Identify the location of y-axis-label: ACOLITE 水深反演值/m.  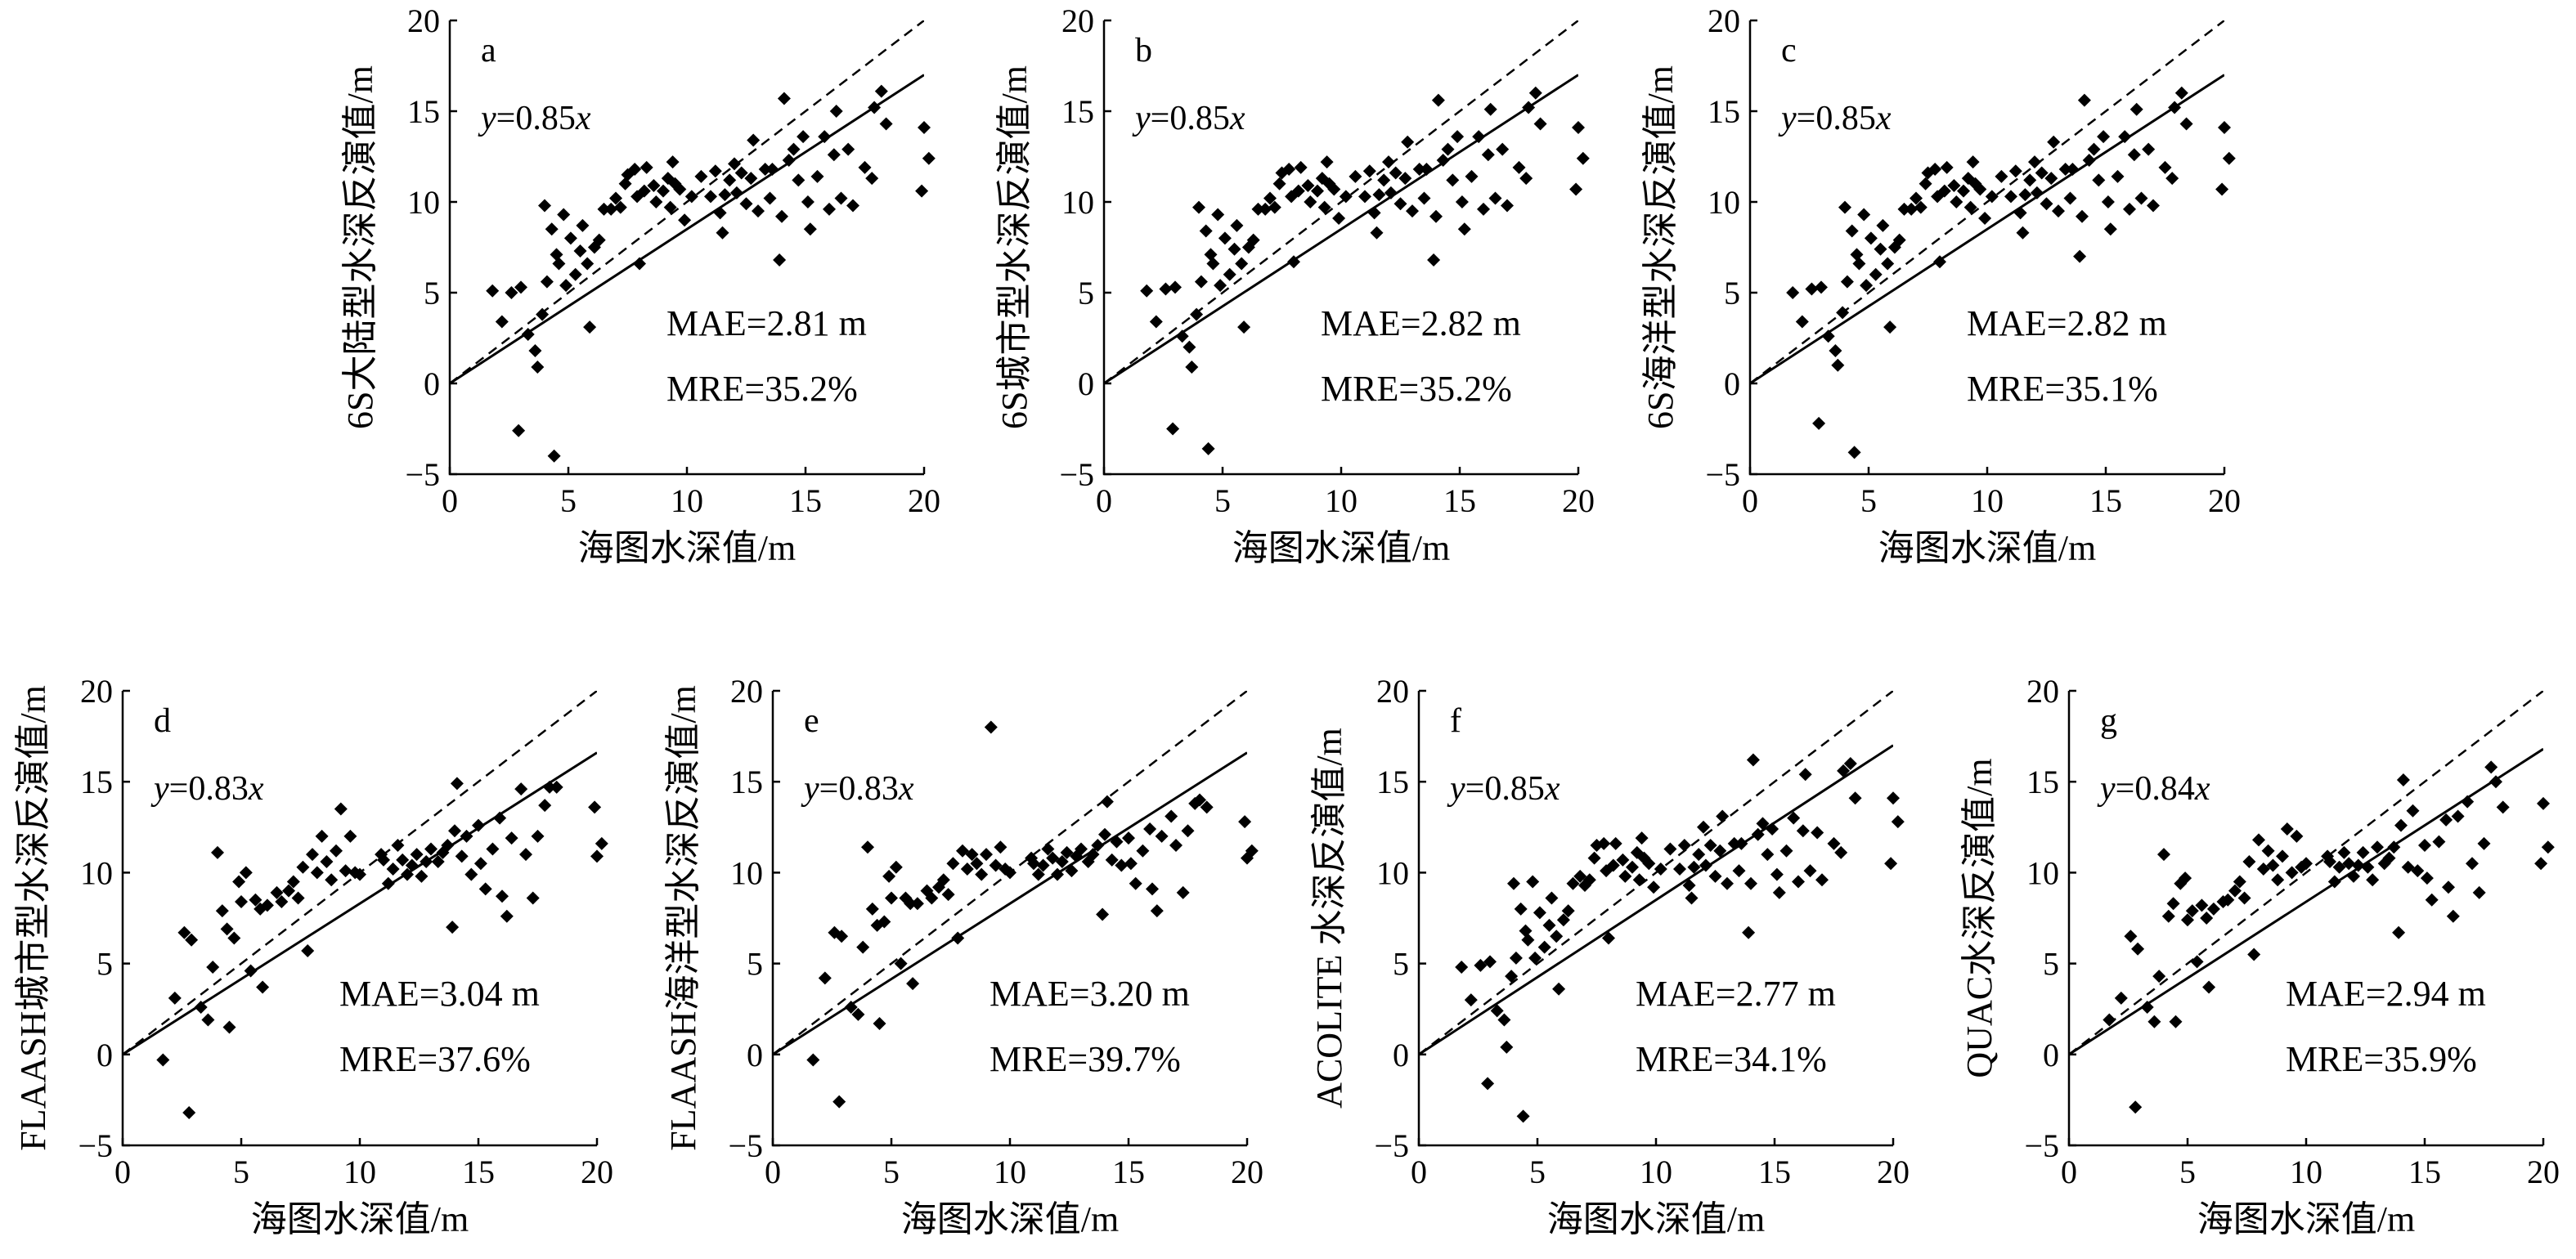
(1329, 918).